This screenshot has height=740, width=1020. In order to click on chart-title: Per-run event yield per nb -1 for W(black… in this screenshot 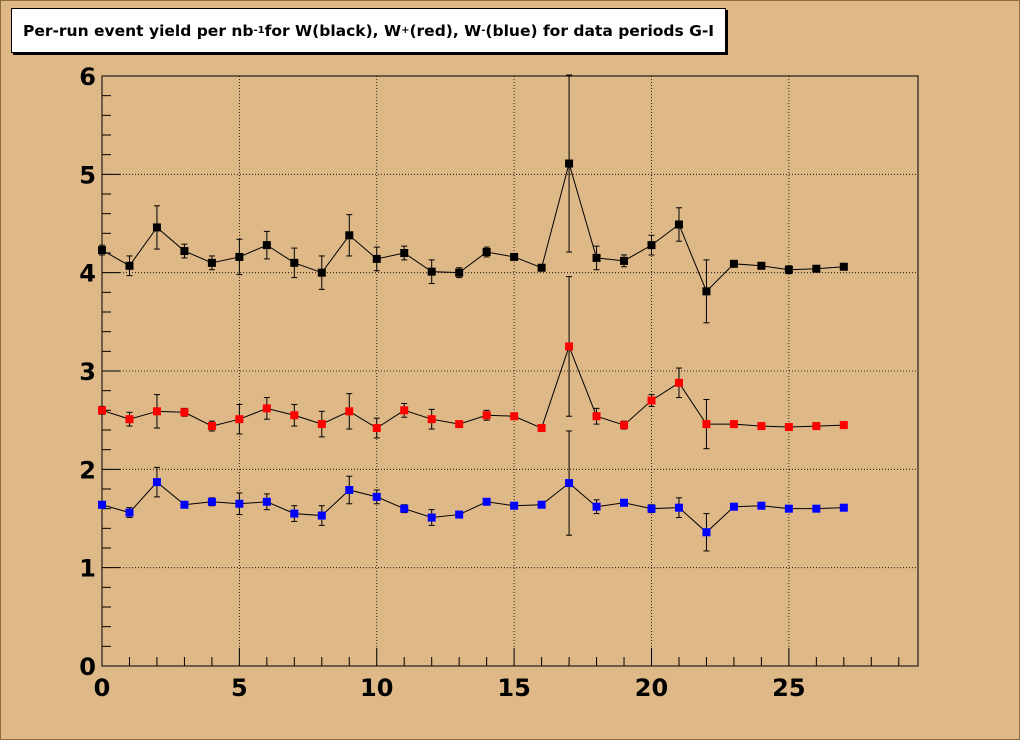, I will do `click(368, 30)`.